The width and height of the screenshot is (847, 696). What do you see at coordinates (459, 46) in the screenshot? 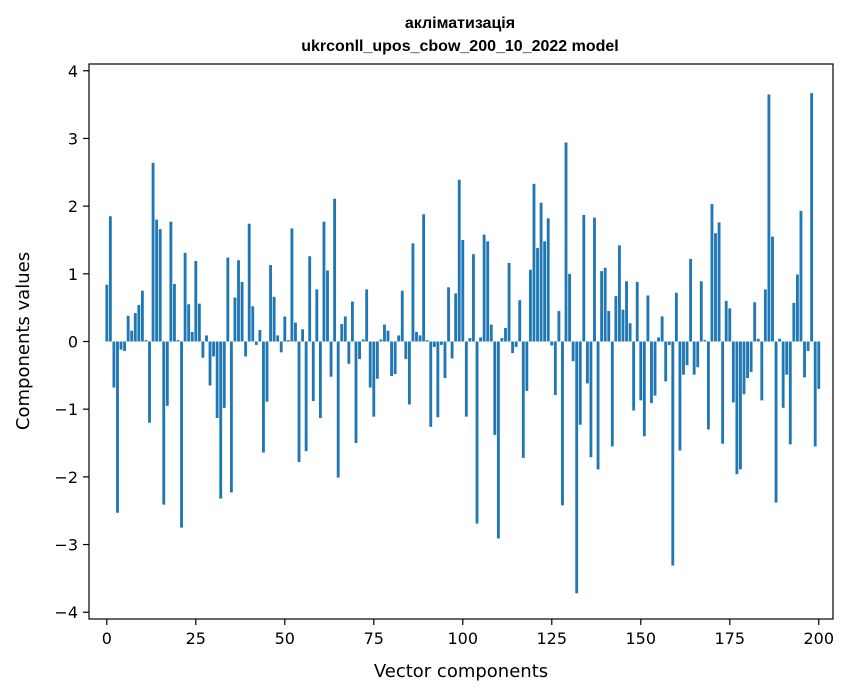
I see `chart-subtitle: ukrconll_upos_cbow_200_10_2022 model` at bounding box center [459, 46].